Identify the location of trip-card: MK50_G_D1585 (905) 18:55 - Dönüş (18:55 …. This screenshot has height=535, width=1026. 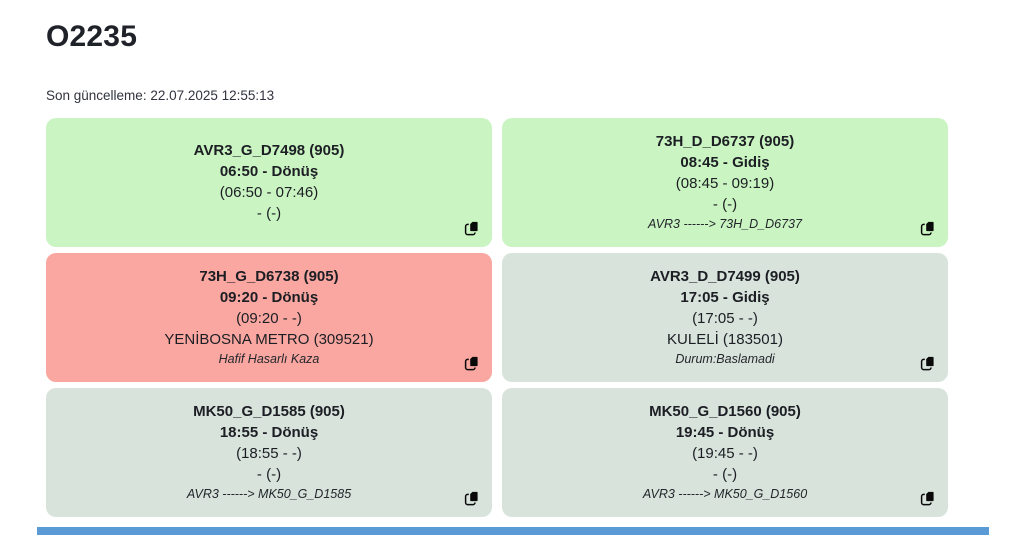
(269, 452).